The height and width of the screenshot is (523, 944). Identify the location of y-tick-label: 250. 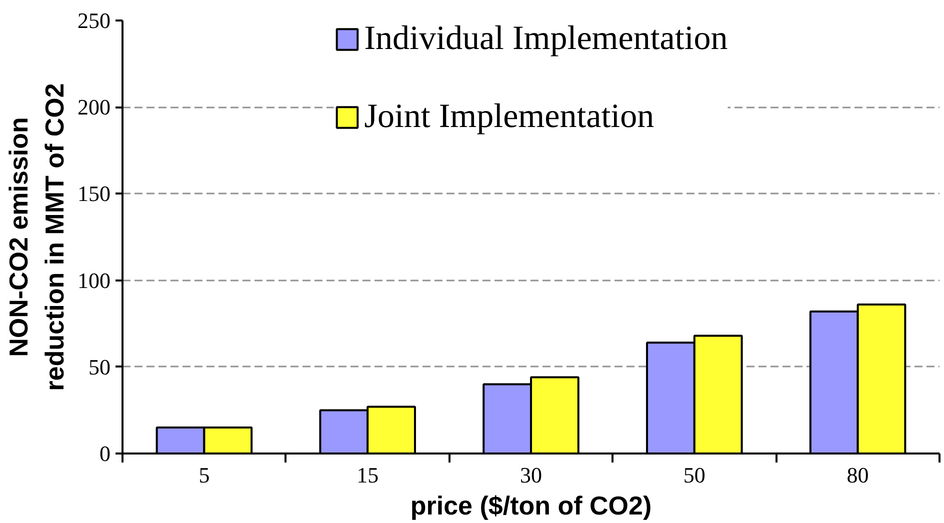
(94, 20).